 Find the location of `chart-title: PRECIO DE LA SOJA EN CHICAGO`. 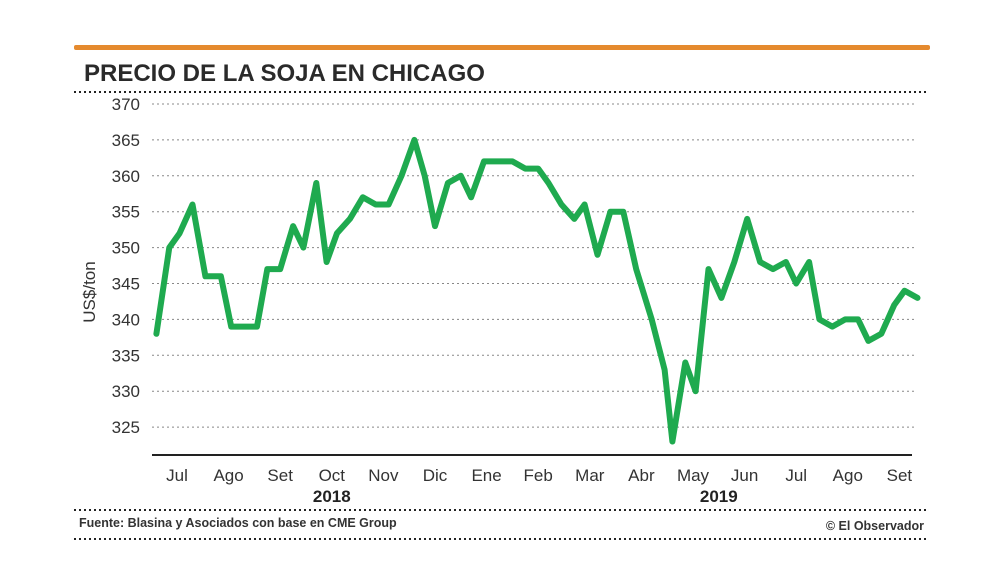

chart-title: PRECIO DE LA SOJA EN CHICAGO is located at coordinates (284, 73).